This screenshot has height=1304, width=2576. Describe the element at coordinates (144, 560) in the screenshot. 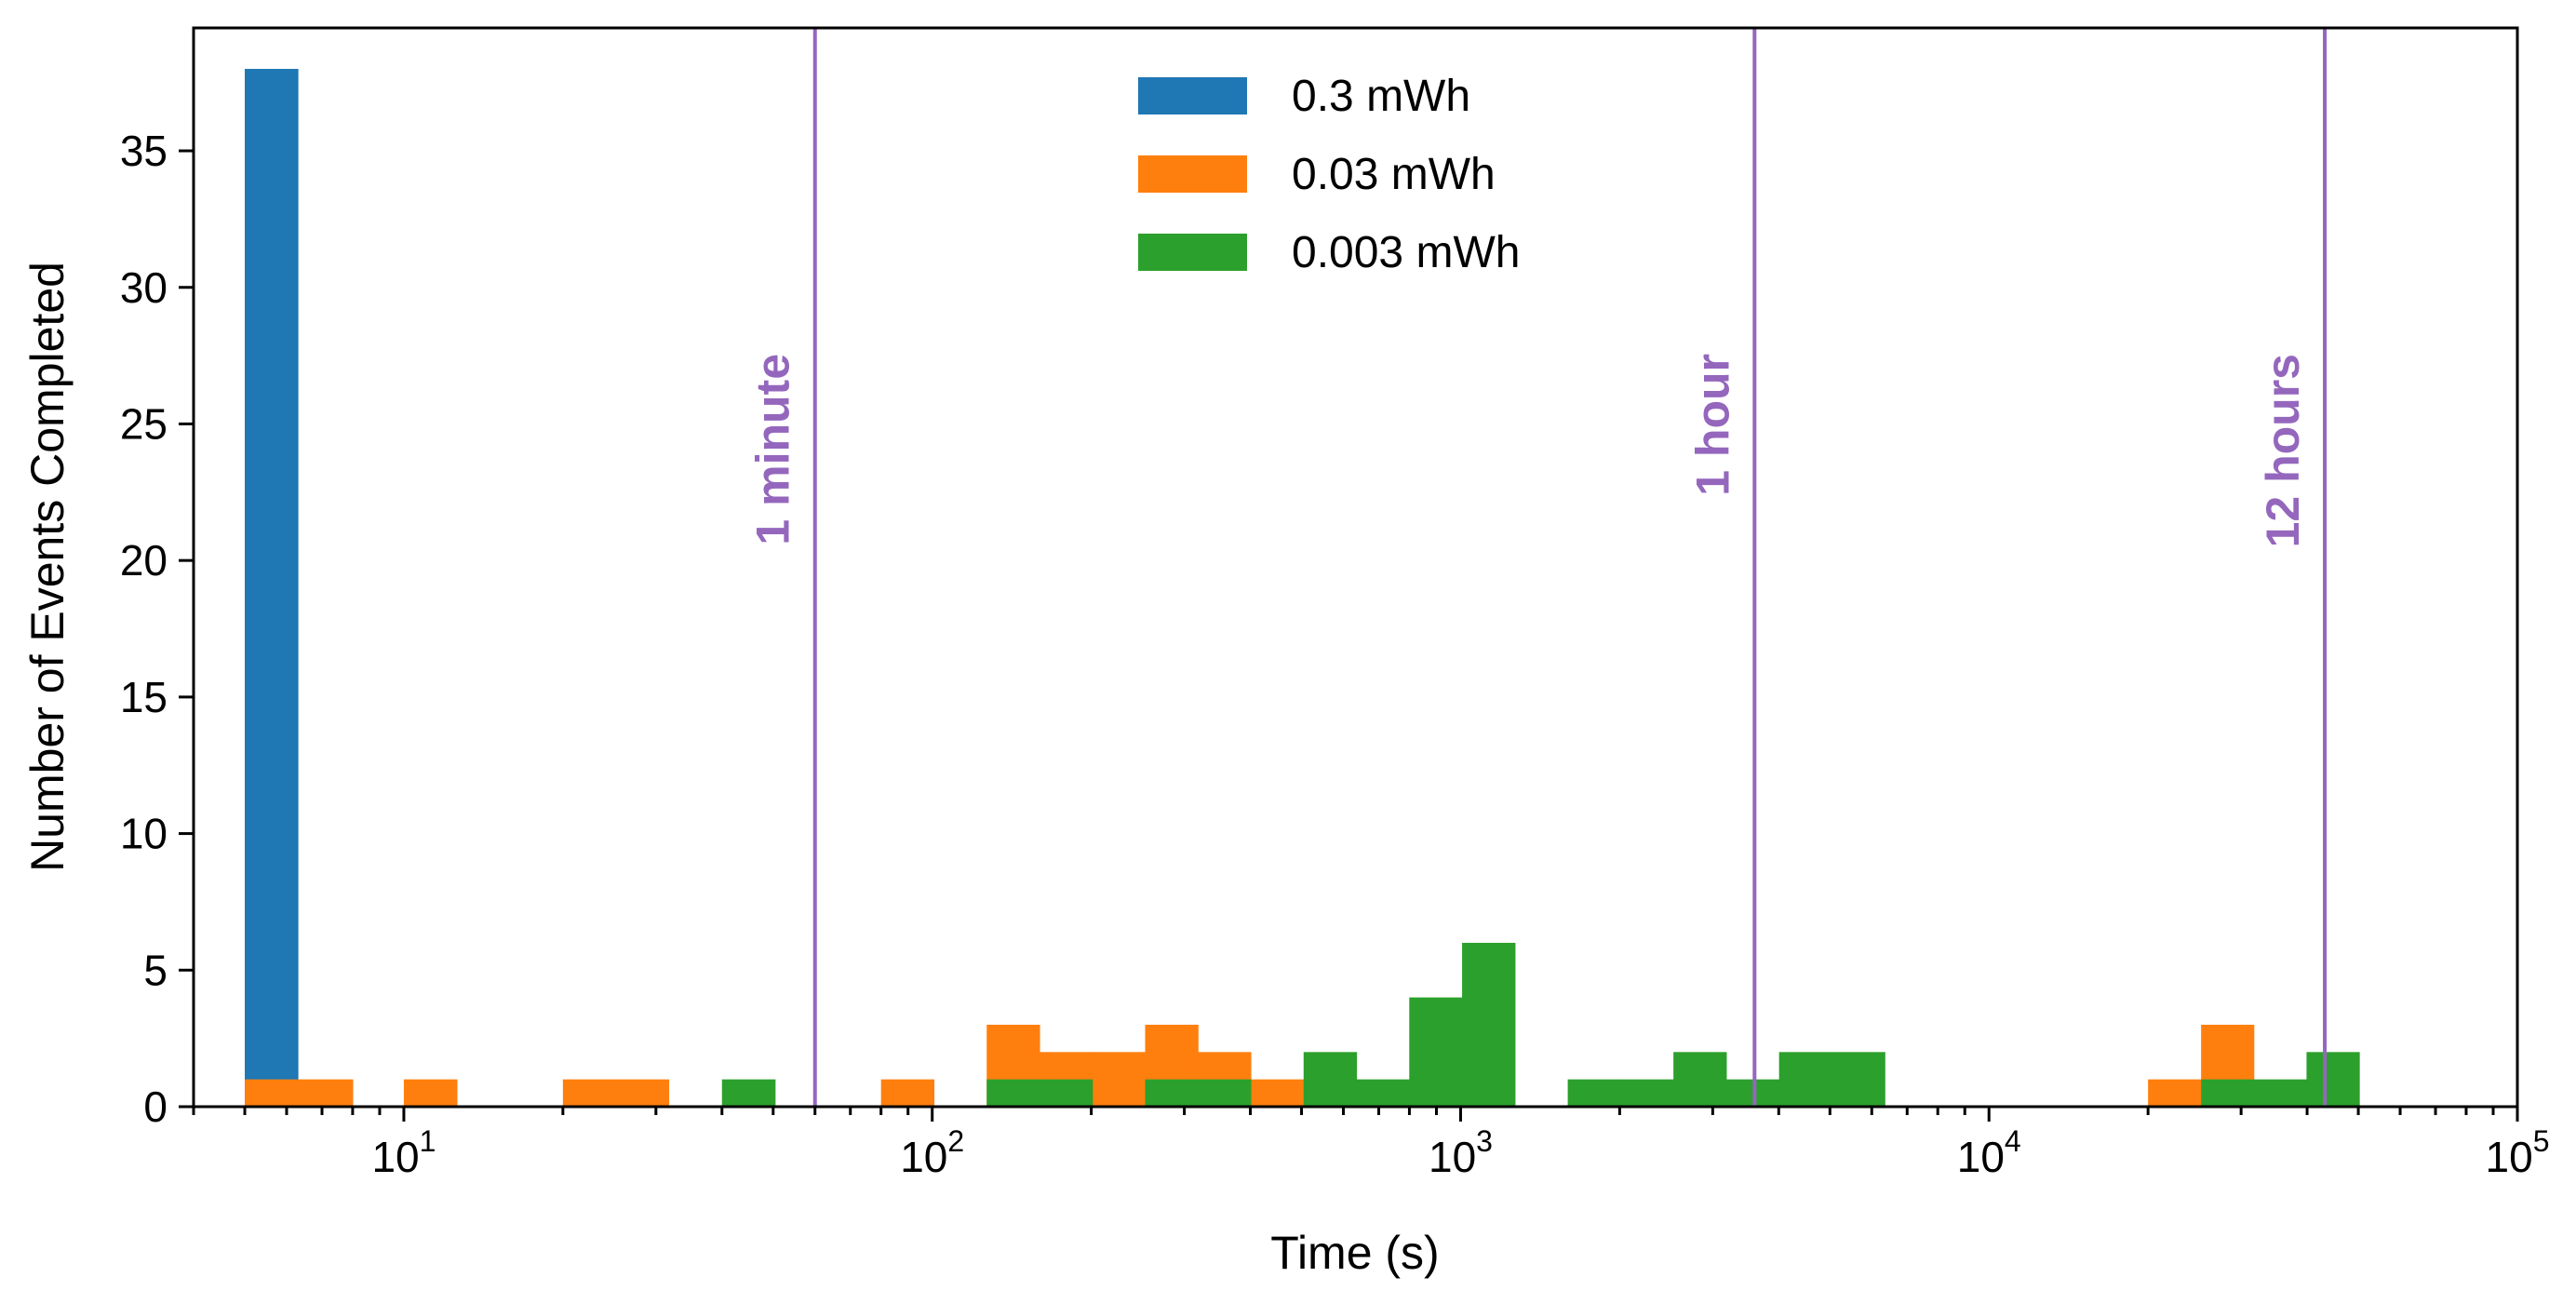

I see `y-tick-label-4: 20` at that location.